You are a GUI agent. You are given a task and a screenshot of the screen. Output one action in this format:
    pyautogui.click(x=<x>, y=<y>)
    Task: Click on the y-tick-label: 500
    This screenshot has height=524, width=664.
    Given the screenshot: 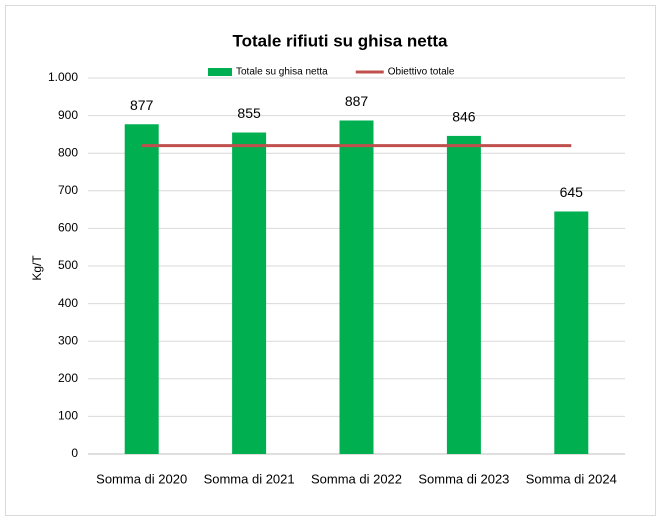 What is the action you would take?
    pyautogui.click(x=68, y=265)
    